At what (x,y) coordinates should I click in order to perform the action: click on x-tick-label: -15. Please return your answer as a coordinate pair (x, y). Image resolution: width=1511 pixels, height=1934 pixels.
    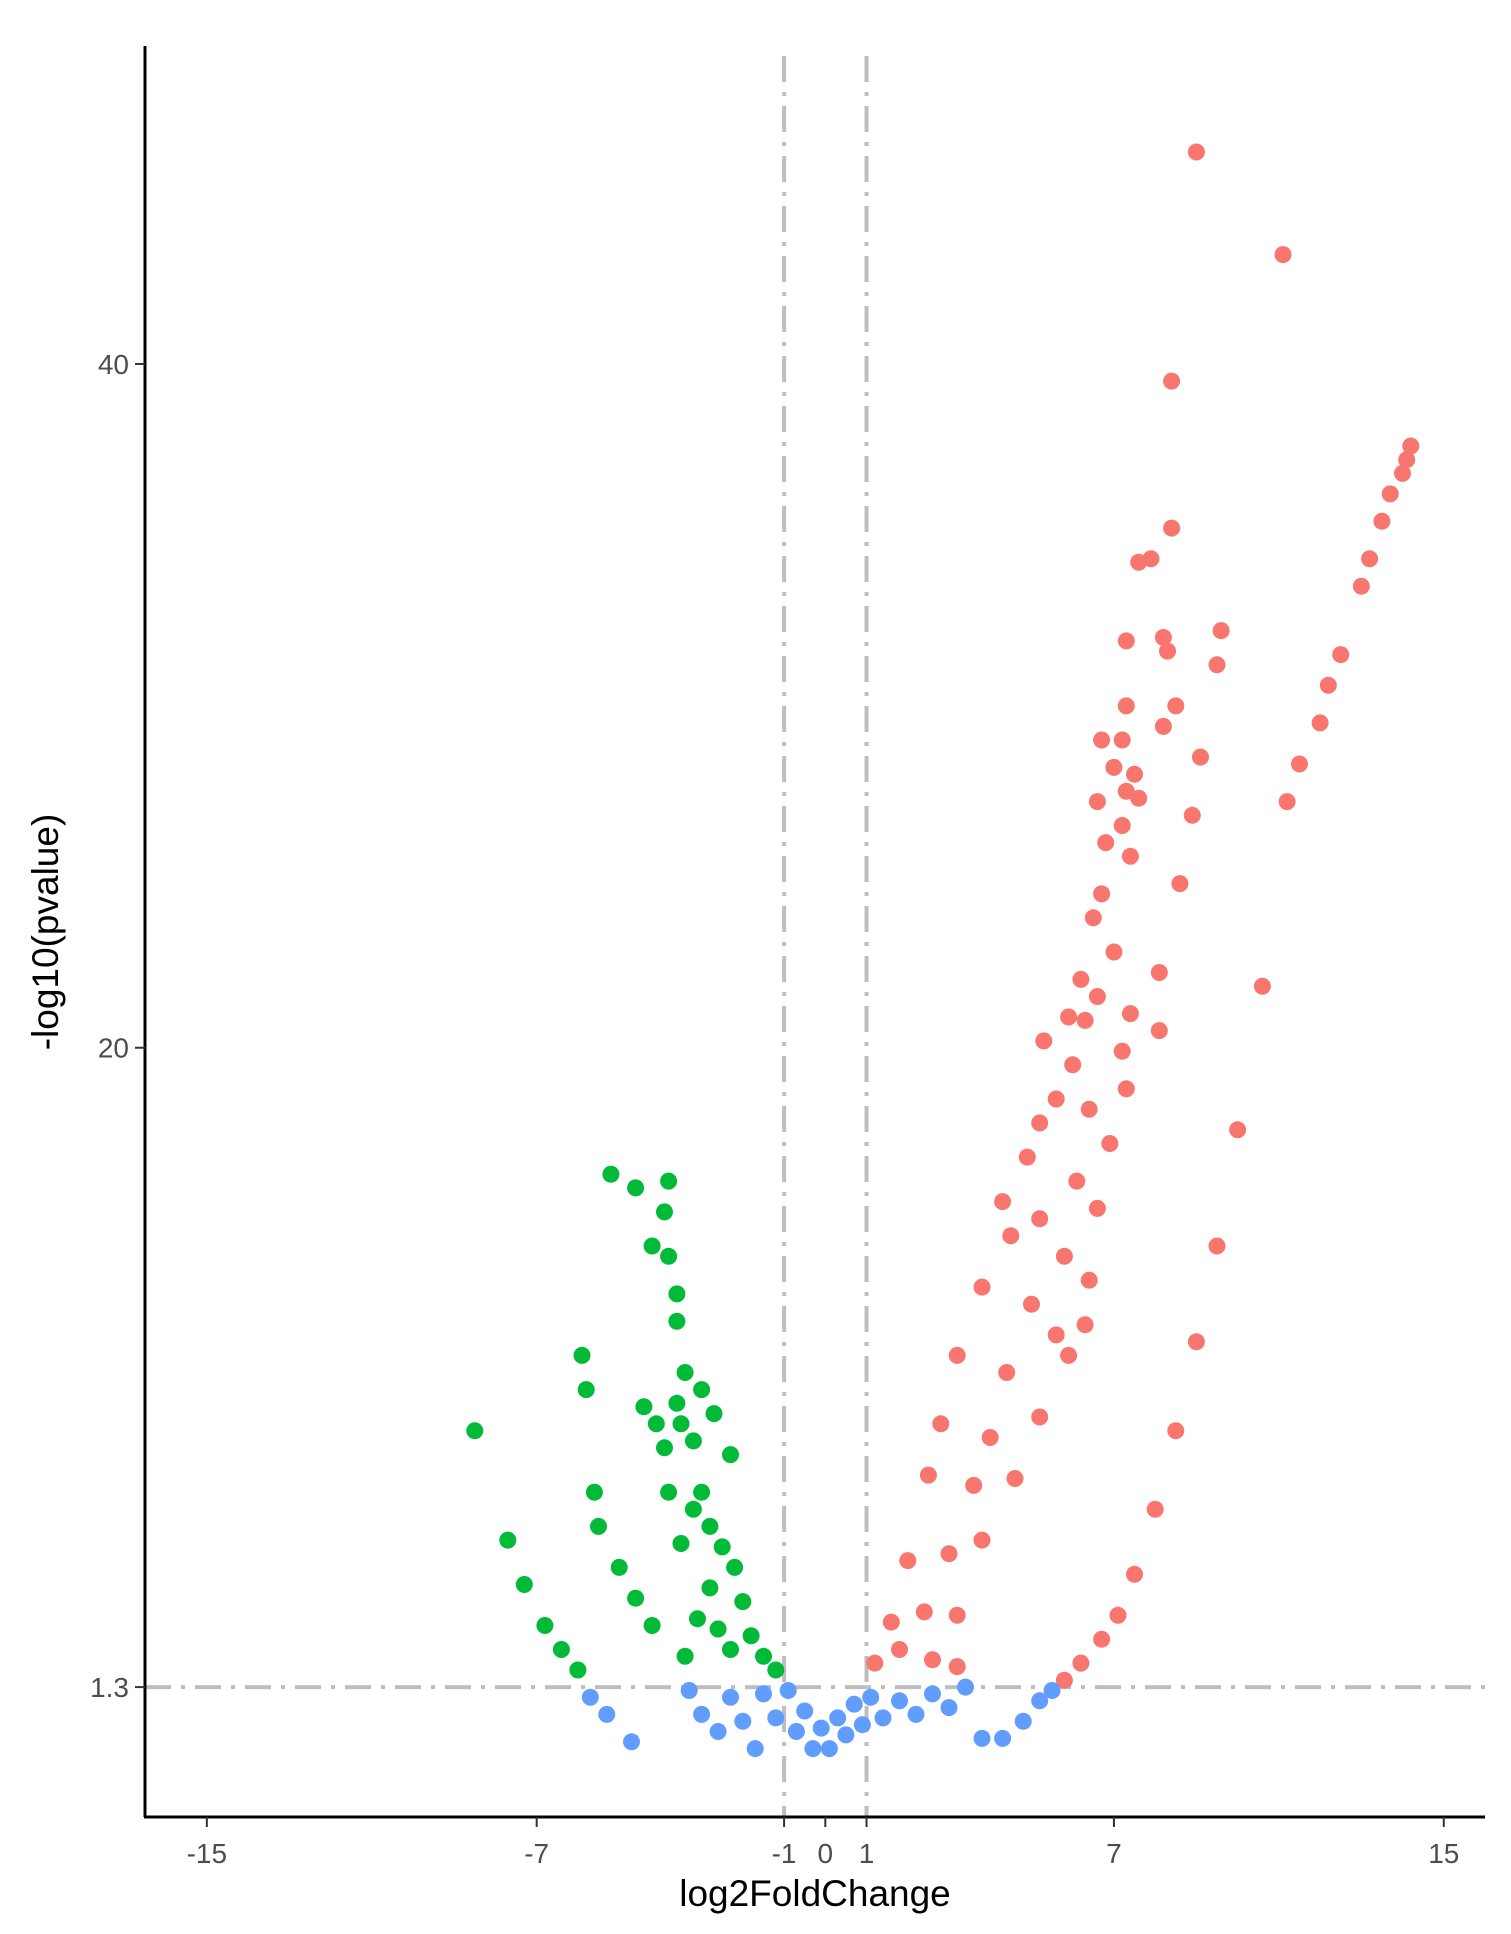
    Looking at the image, I should click on (207, 1853).